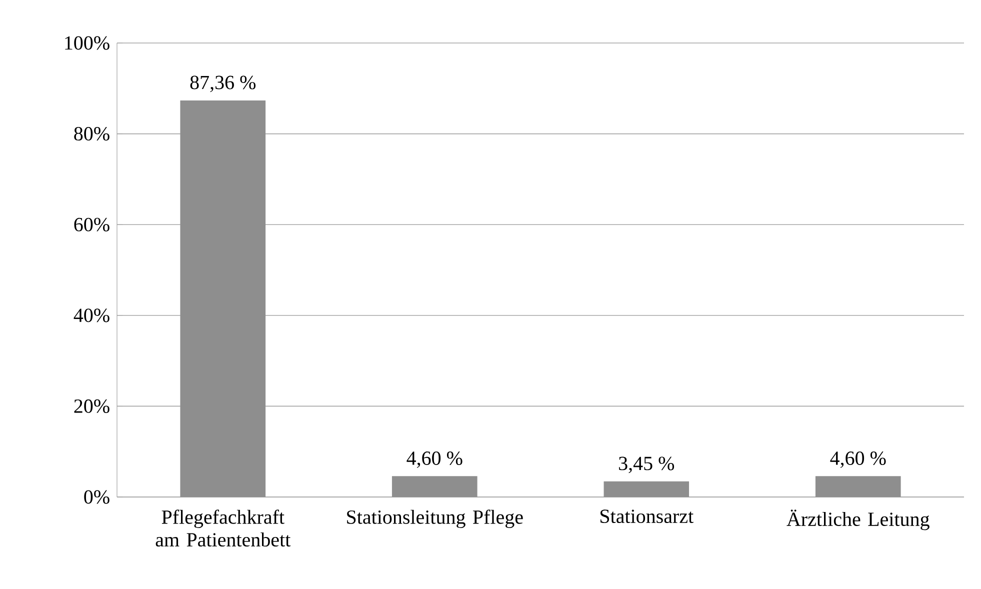  I want to click on data-label: 87,36 %, so click(223, 84).